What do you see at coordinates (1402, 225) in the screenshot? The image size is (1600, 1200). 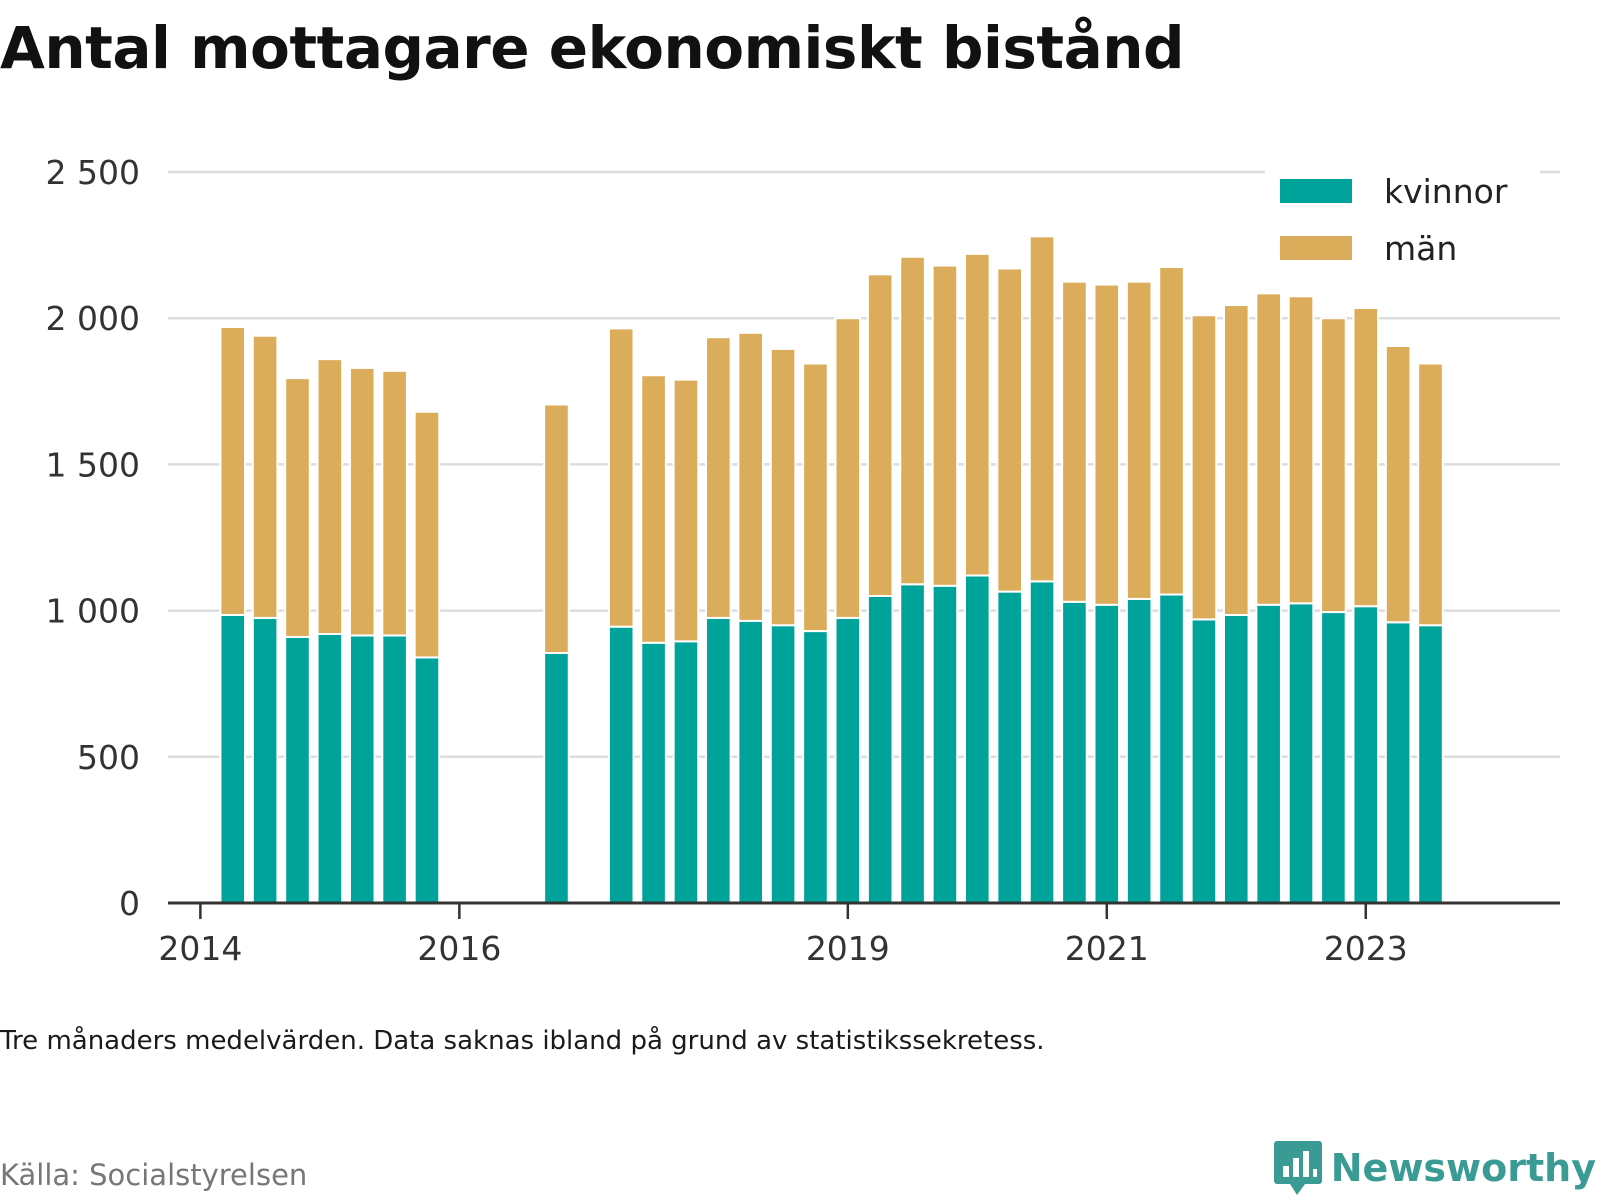 I see `legend: kvinnor män` at bounding box center [1402, 225].